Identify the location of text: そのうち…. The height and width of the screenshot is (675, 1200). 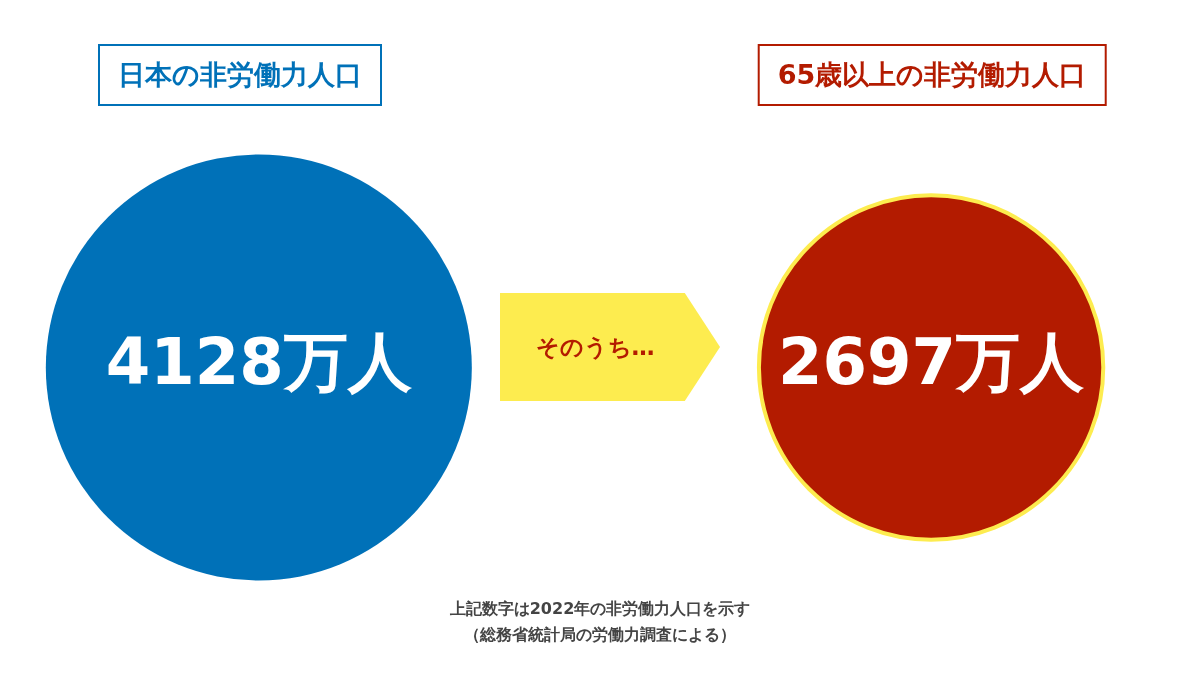
(595, 347).